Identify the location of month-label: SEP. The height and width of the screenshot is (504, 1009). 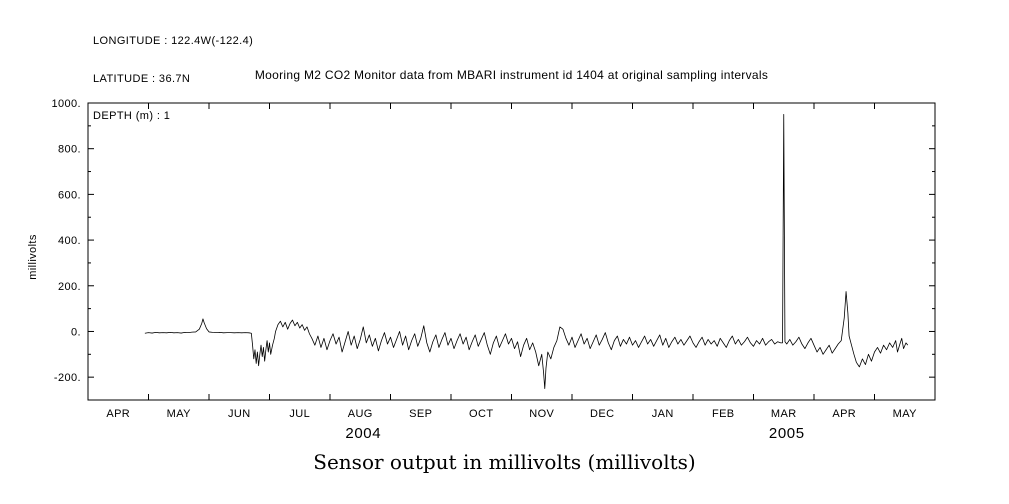
(420, 414).